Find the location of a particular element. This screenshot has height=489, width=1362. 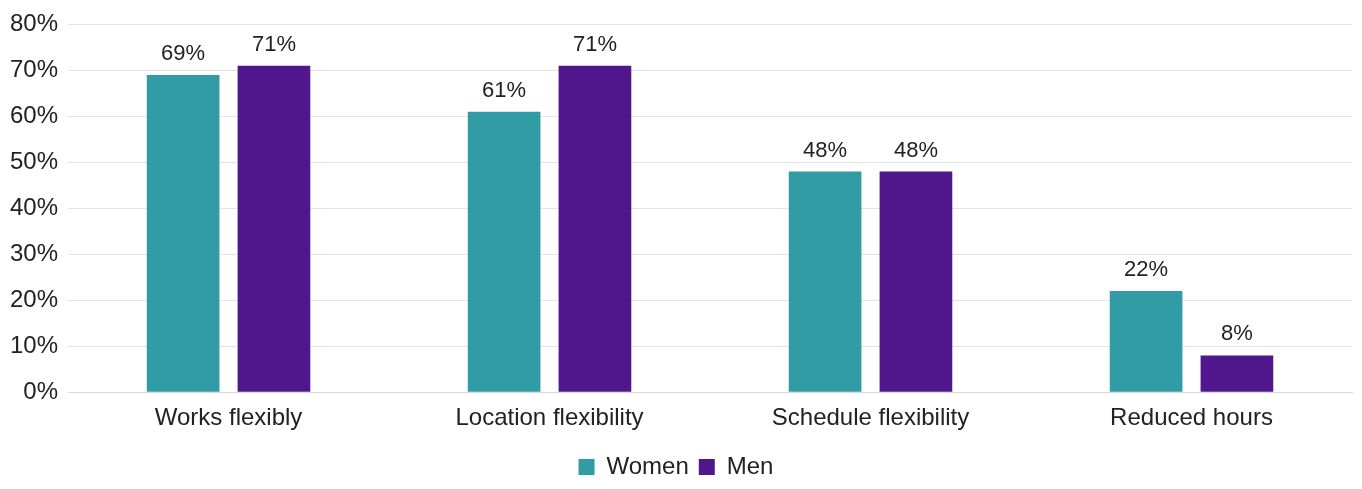

y-tick-label: 70% is located at coordinates (34, 68).